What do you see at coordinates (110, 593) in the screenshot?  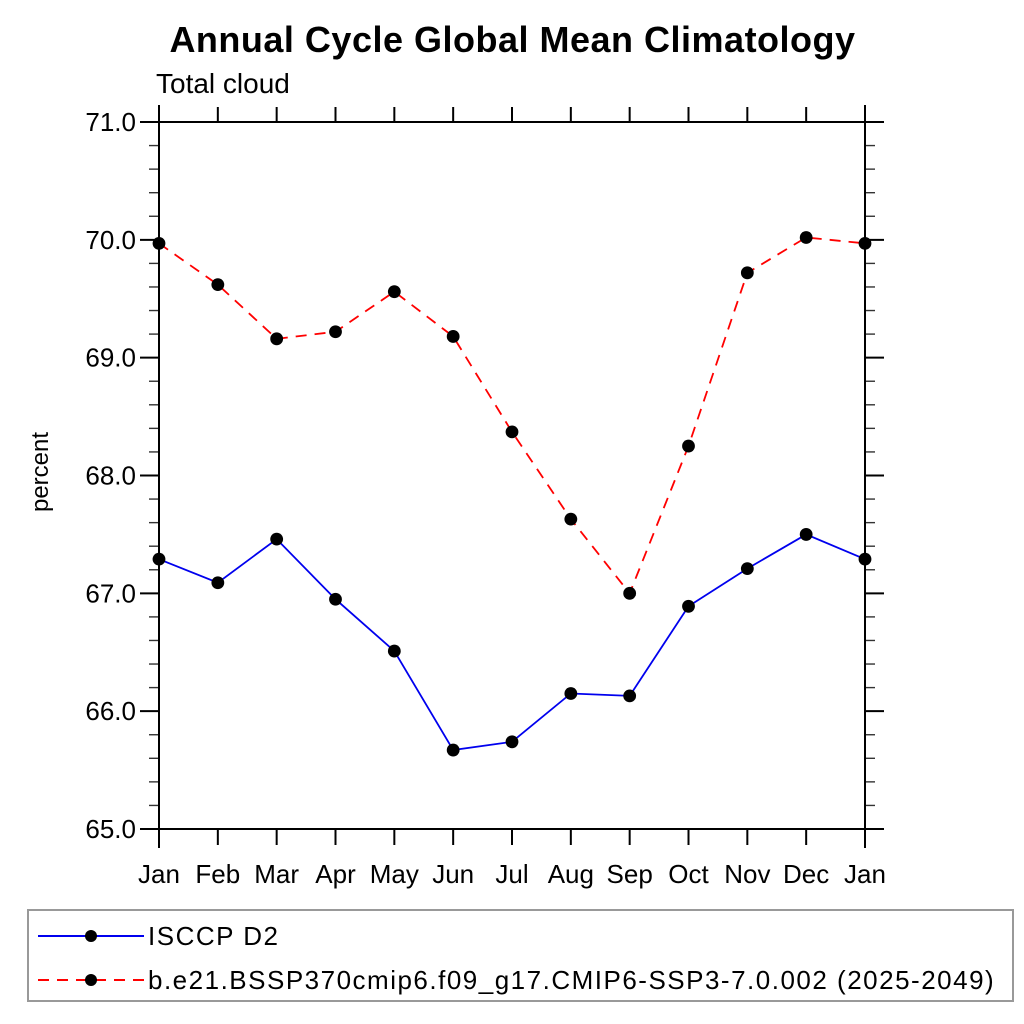 I see `y-axis-tick-label: 67.0` at bounding box center [110, 593].